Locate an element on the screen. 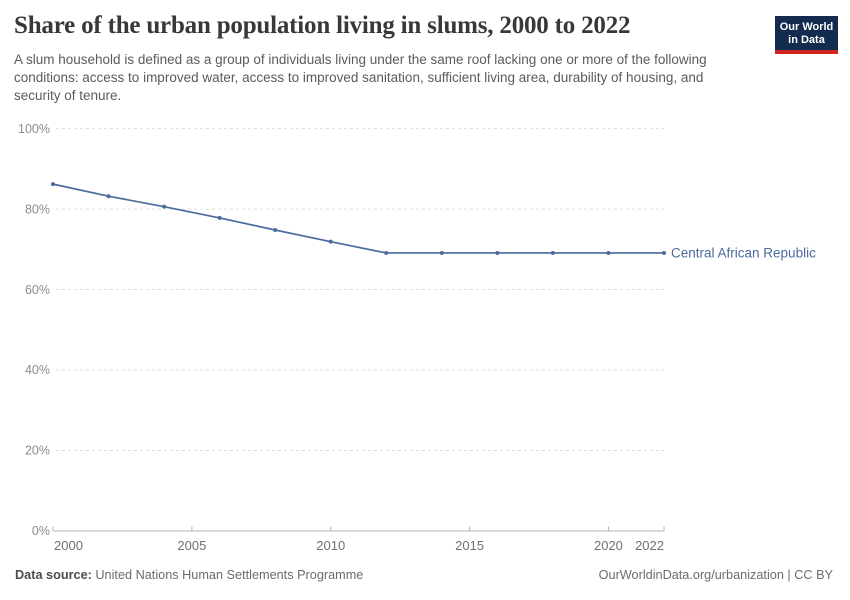 Image resolution: width=850 pixels, height=600 pixels. owid-logo: Our World in Data is located at coordinates (806, 35).